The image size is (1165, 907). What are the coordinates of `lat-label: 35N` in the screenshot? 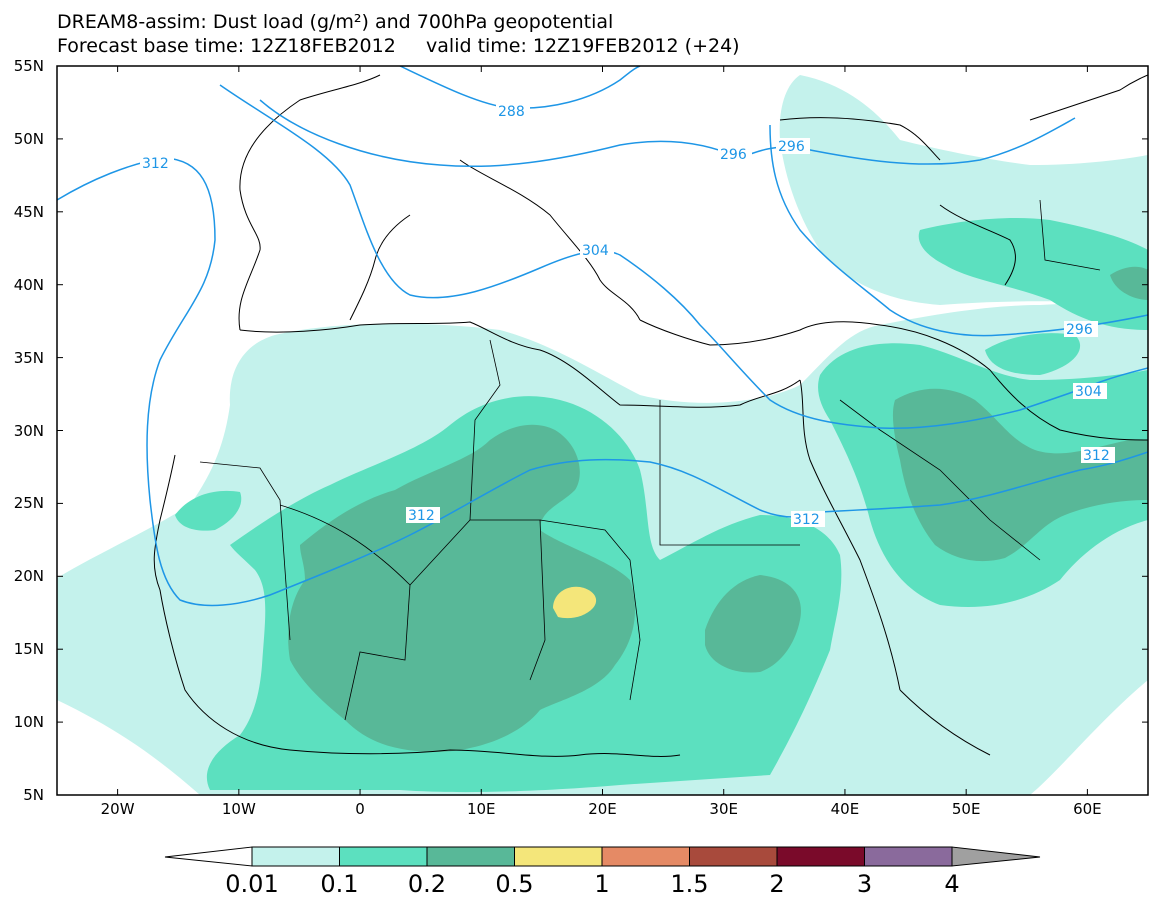 It's located at (28, 357).